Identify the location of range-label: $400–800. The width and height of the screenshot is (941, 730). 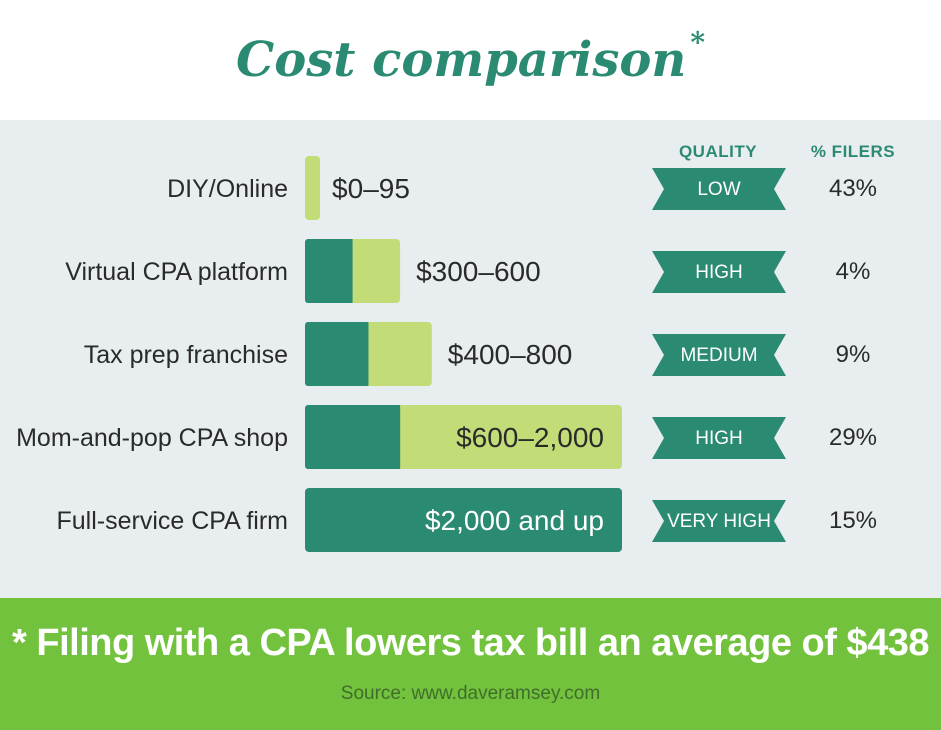
(510, 354).